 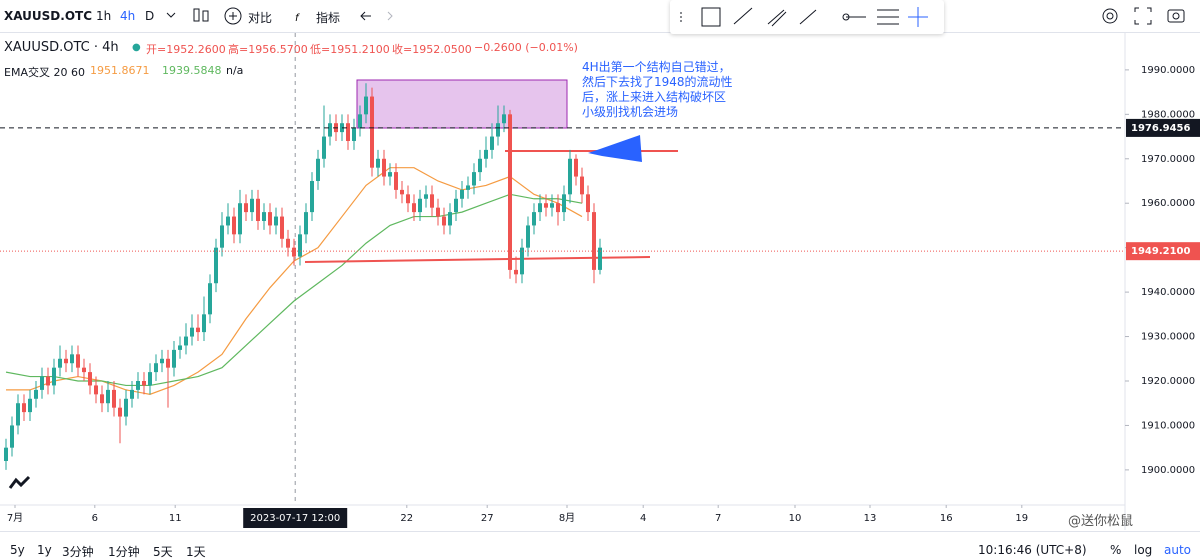 I want to click on range: 1天, so click(x=196, y=552).